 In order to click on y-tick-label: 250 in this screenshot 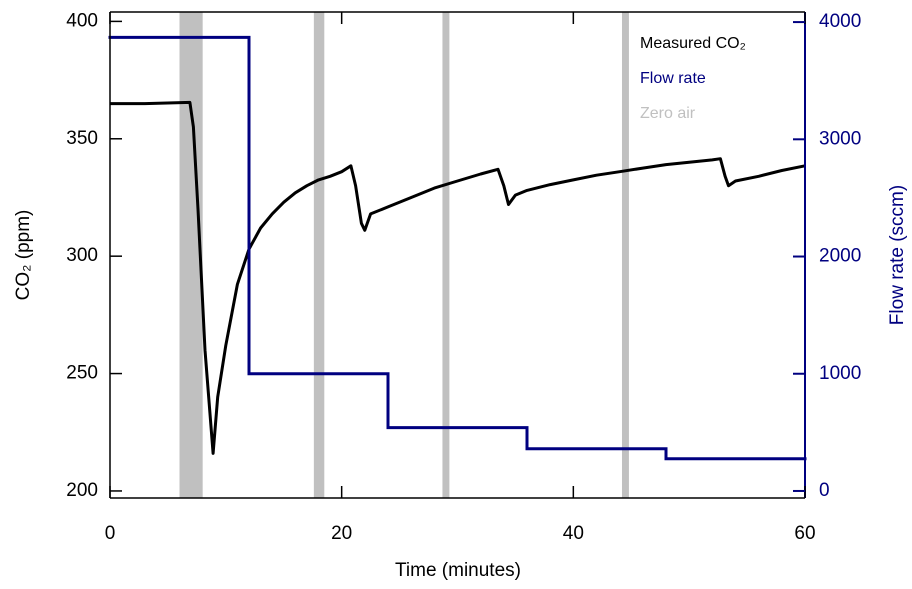, I will do `click(82, 373)`.